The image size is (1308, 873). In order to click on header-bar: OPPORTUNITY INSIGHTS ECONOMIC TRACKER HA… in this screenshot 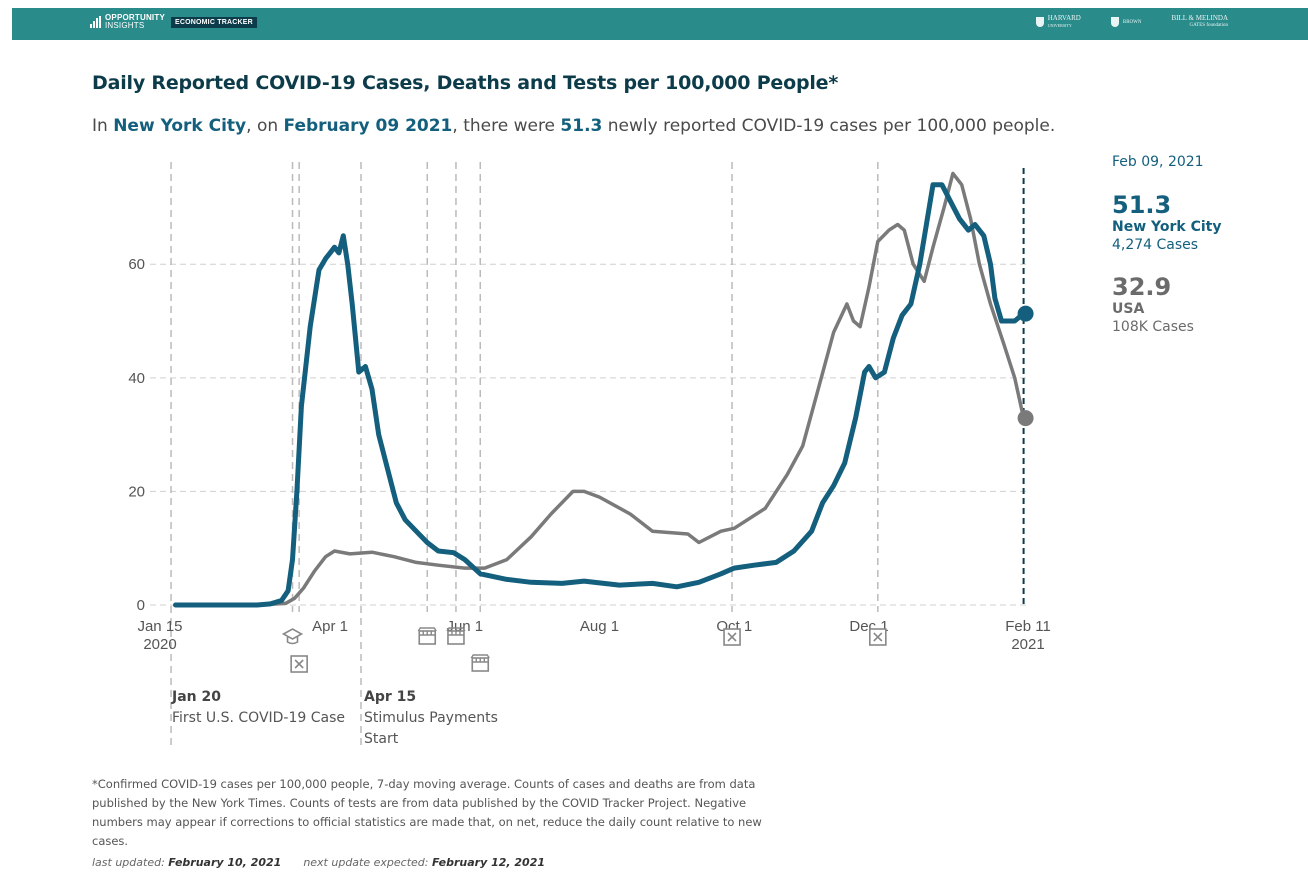, I will do `click(660, 24)`.